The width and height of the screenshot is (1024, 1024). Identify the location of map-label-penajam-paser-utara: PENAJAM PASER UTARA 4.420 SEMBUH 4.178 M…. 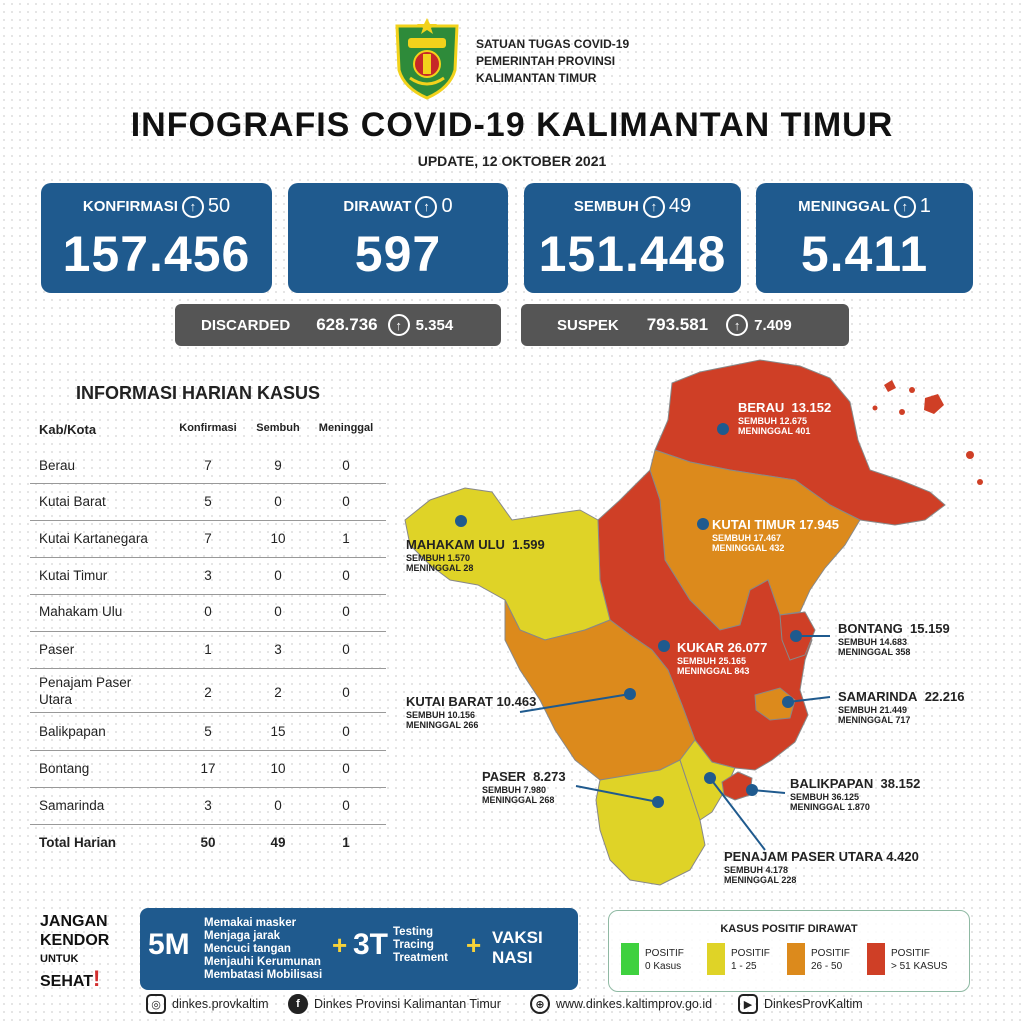
(821, 868).